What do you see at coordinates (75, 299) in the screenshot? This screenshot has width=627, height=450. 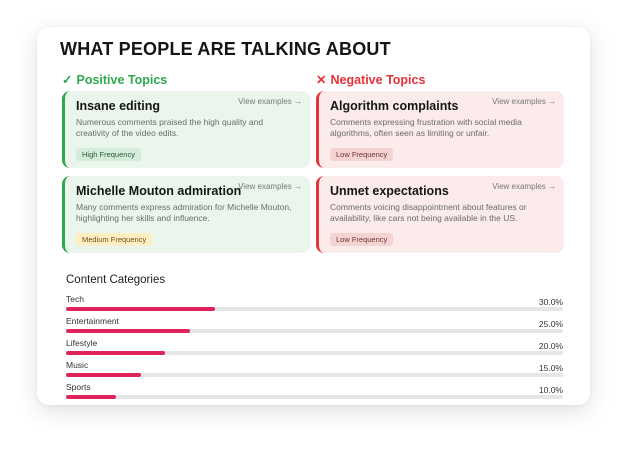 I see `category-label: Tech` at bounding box center [75, 299].